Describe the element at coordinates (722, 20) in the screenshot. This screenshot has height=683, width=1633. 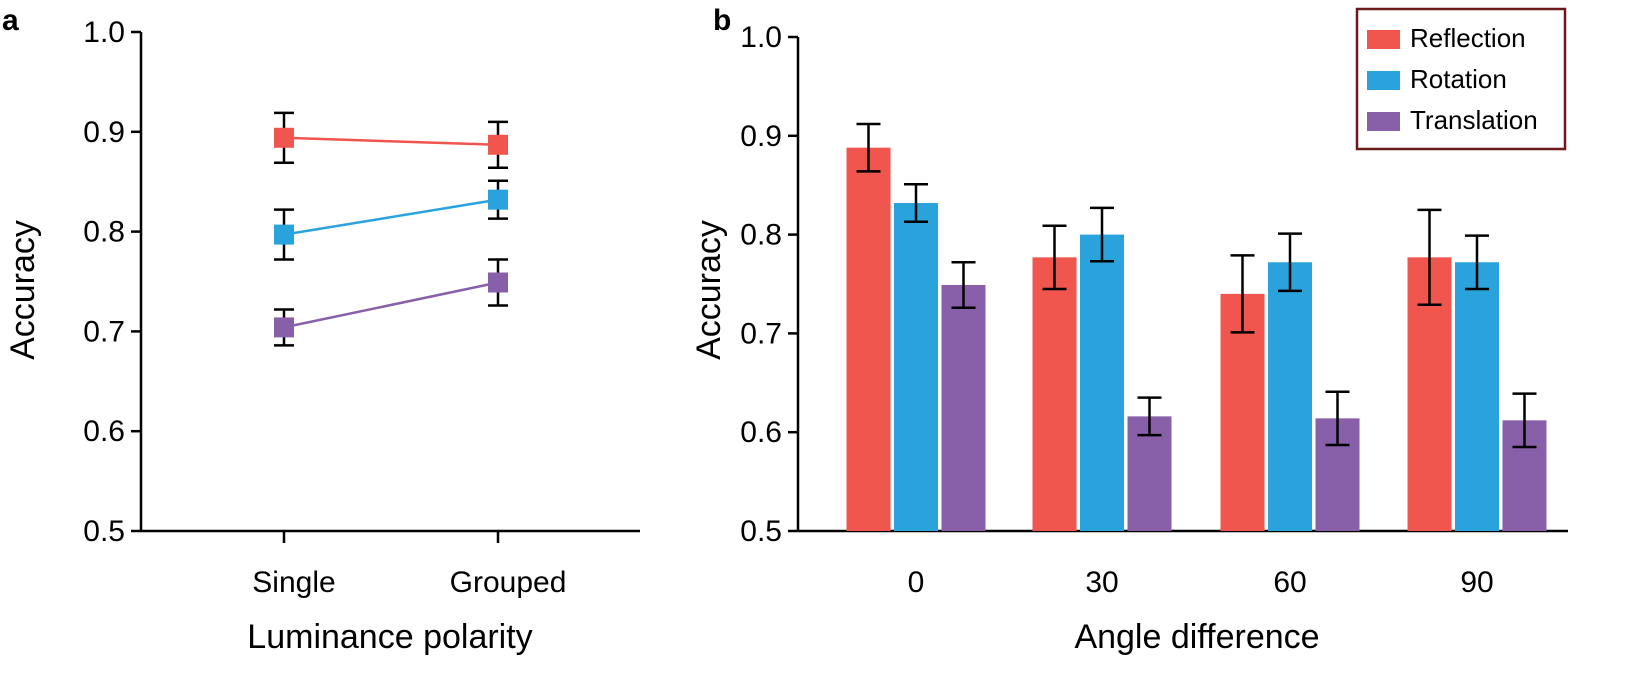
I see `panel-letter-b: b` at that location.